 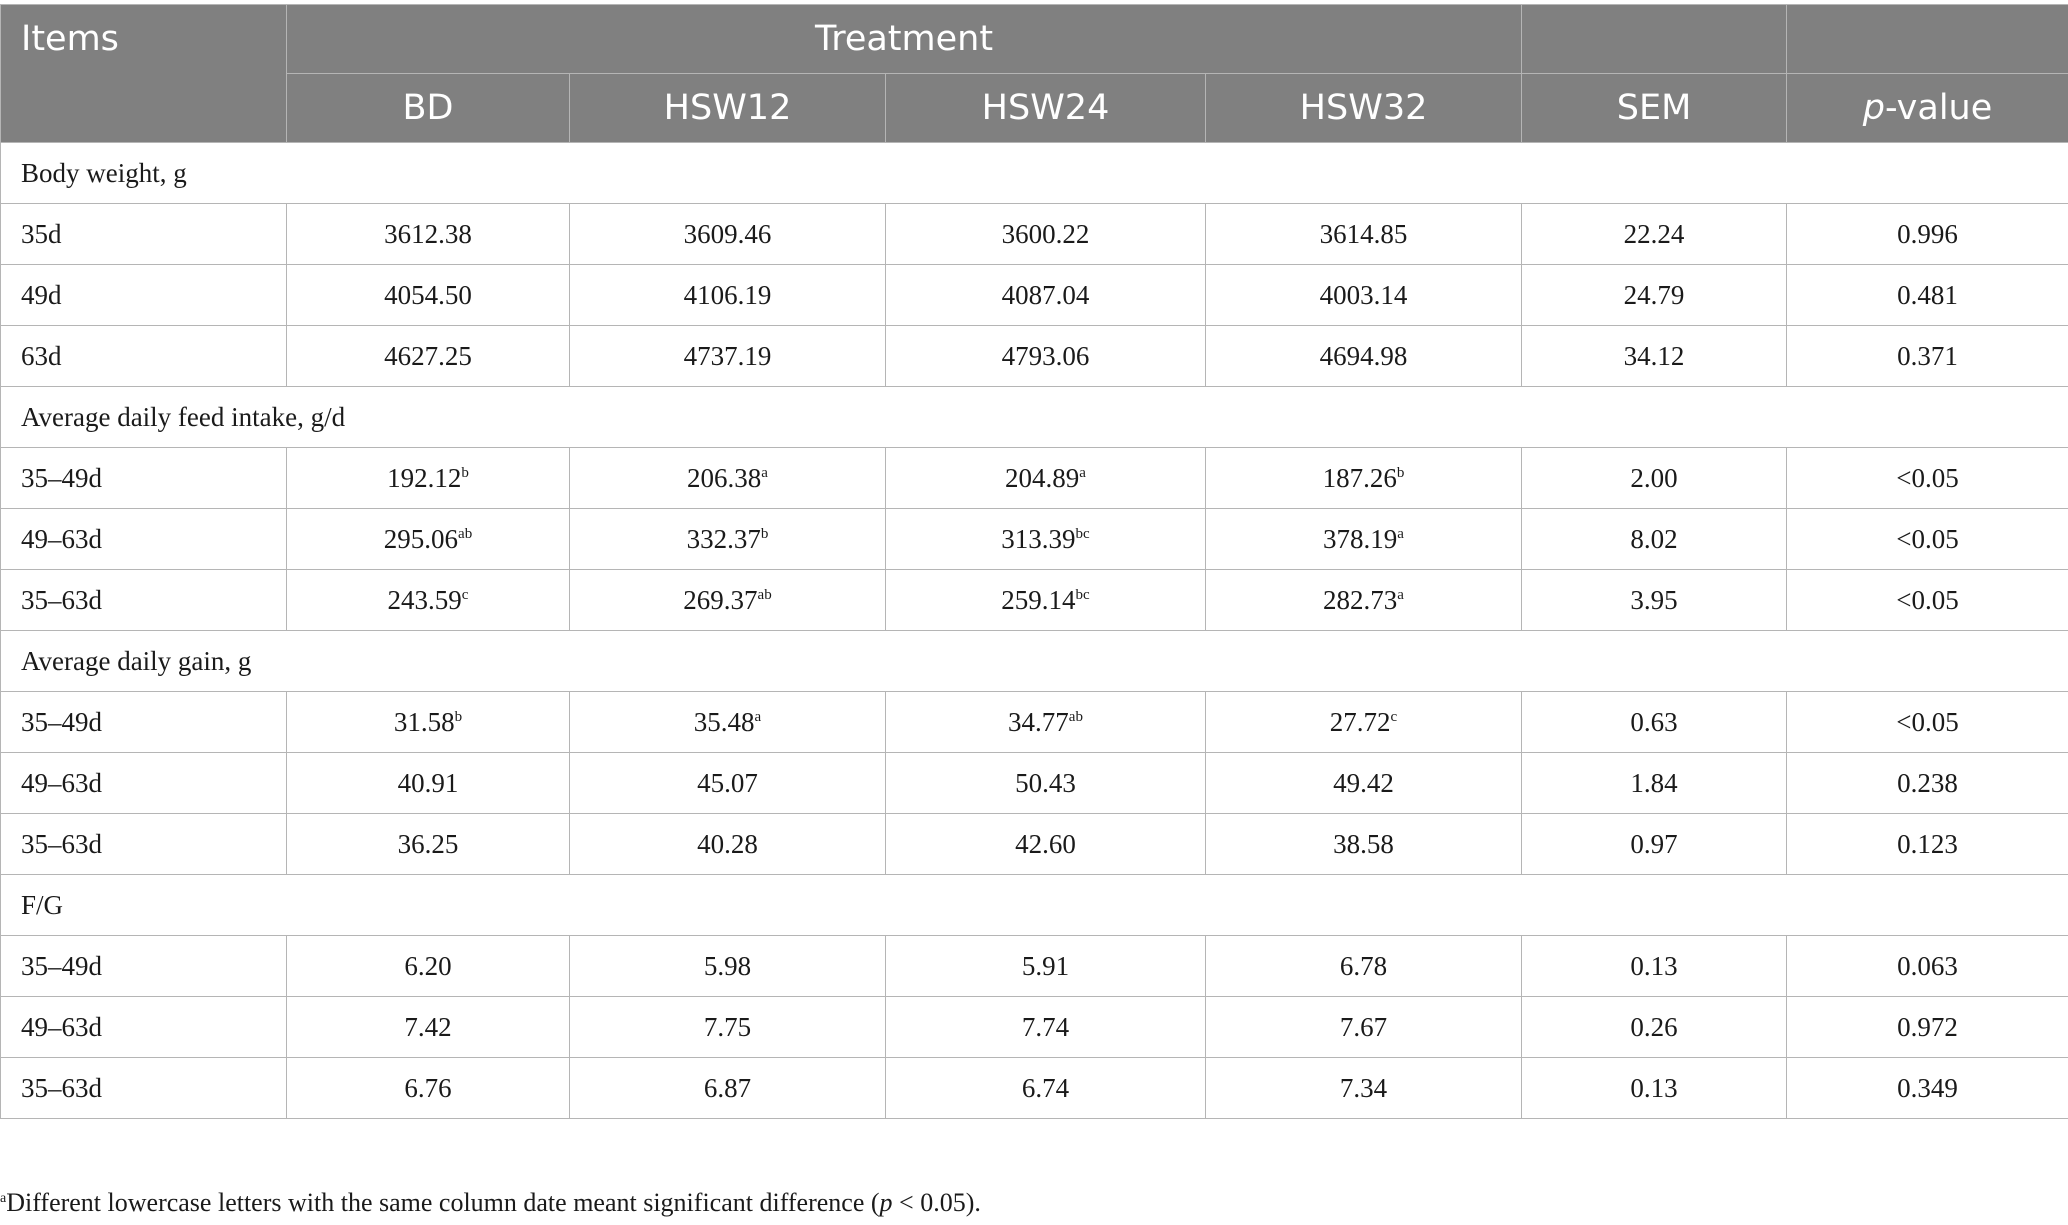 I want to click on value-cell: 269.37ab, so click(x=727, y=600).